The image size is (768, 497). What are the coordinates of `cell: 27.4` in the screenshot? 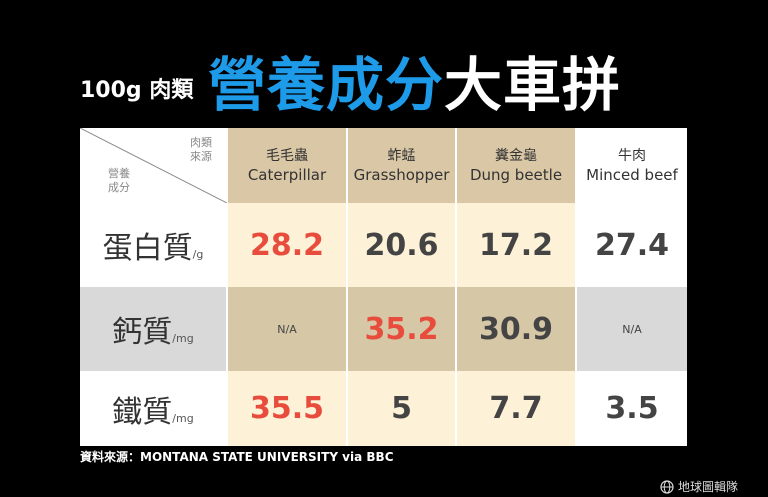 It's located at (631, 245).